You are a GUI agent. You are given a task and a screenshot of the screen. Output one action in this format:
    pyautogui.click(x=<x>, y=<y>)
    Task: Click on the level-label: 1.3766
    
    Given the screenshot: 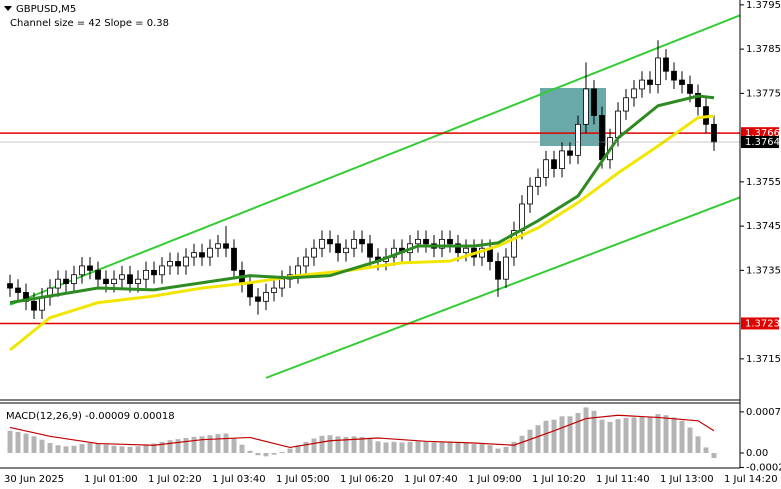 What is the action you would take?
    pyautogui.click(x=762, y=133)
    